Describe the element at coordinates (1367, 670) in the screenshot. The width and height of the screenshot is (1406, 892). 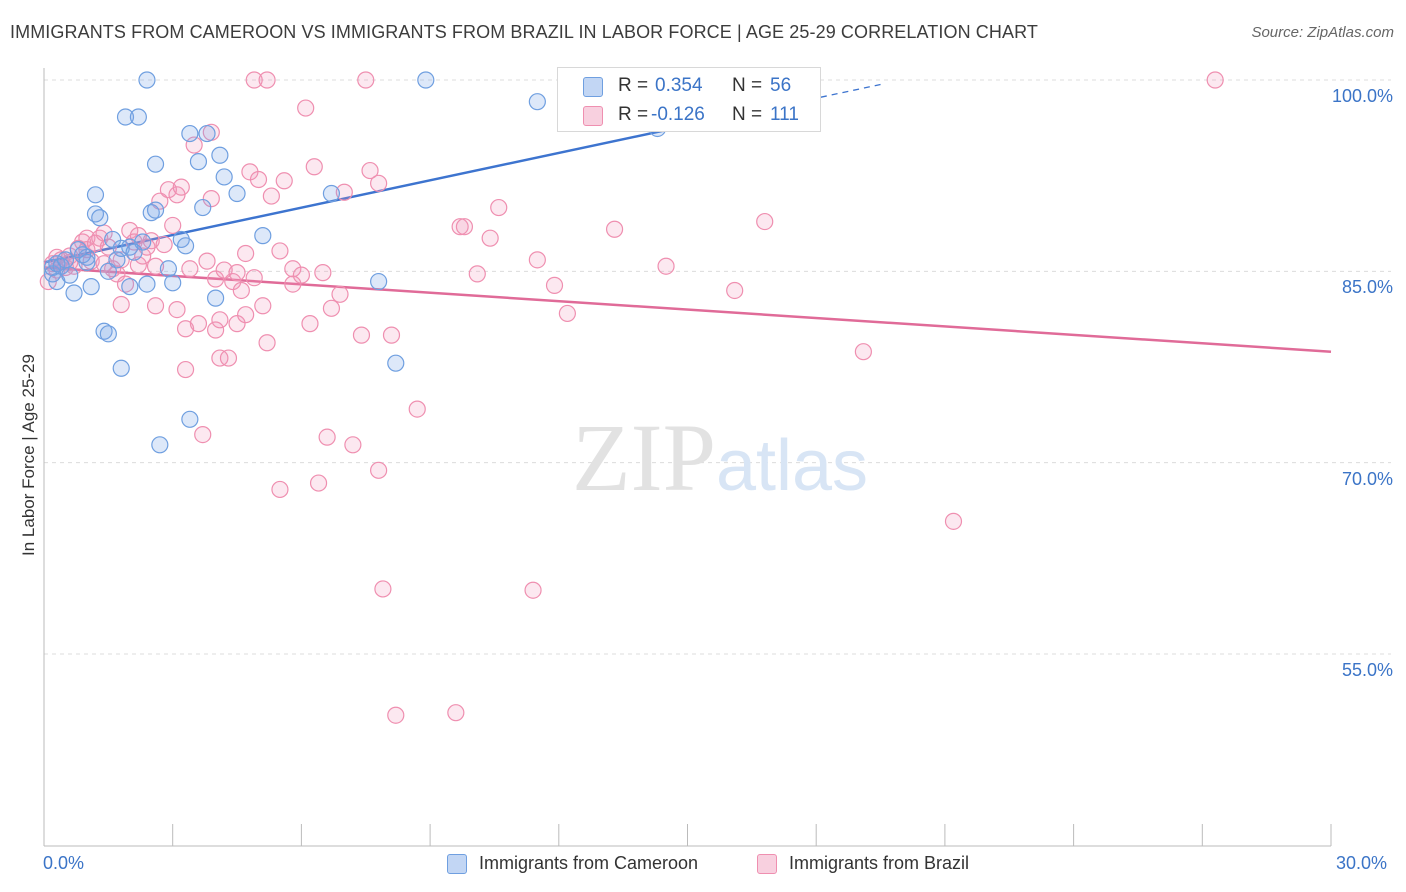
I see `y-tick-label: 55.0%` at that location.